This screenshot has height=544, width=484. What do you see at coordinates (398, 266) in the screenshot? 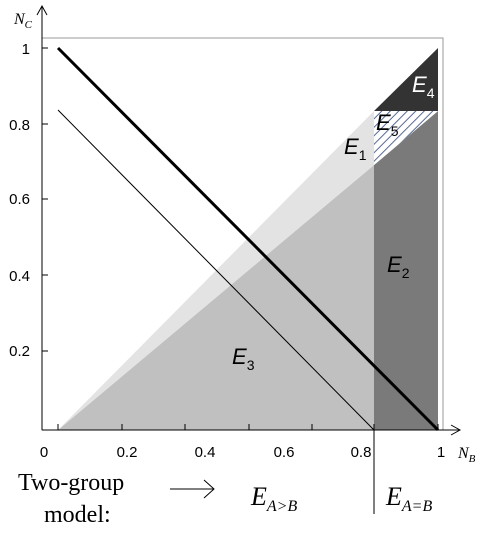
I see `region-e2-label: E2` at bounding box center [398, 266].